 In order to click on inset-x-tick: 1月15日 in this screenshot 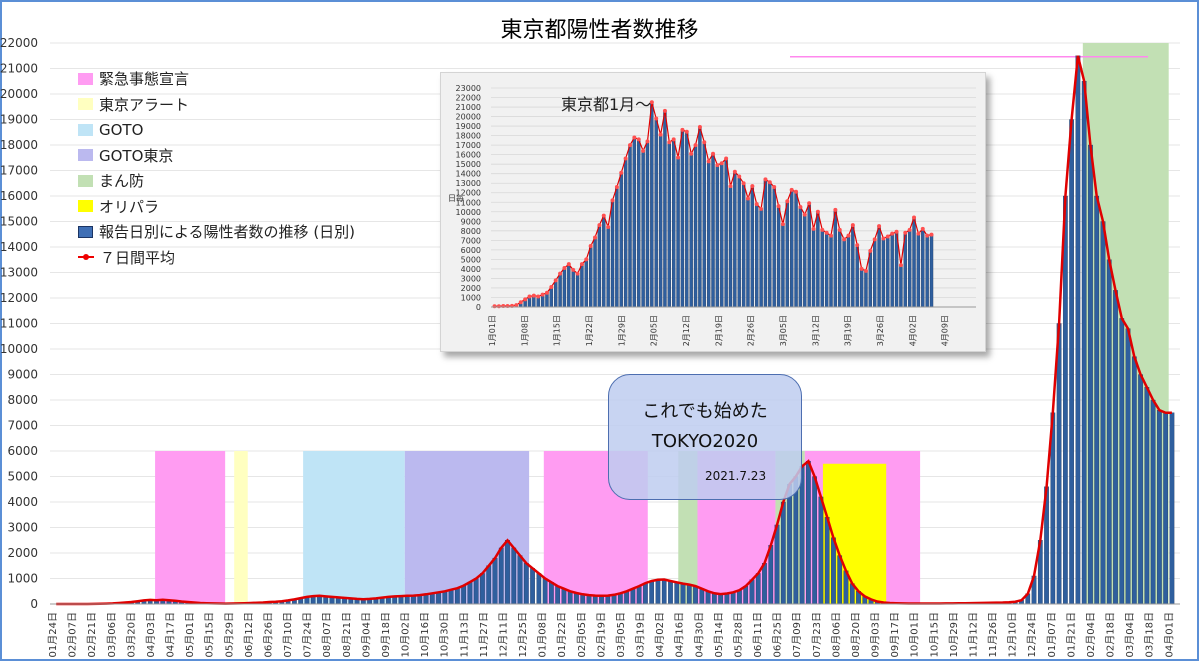, I will do `click(557, 330)`.